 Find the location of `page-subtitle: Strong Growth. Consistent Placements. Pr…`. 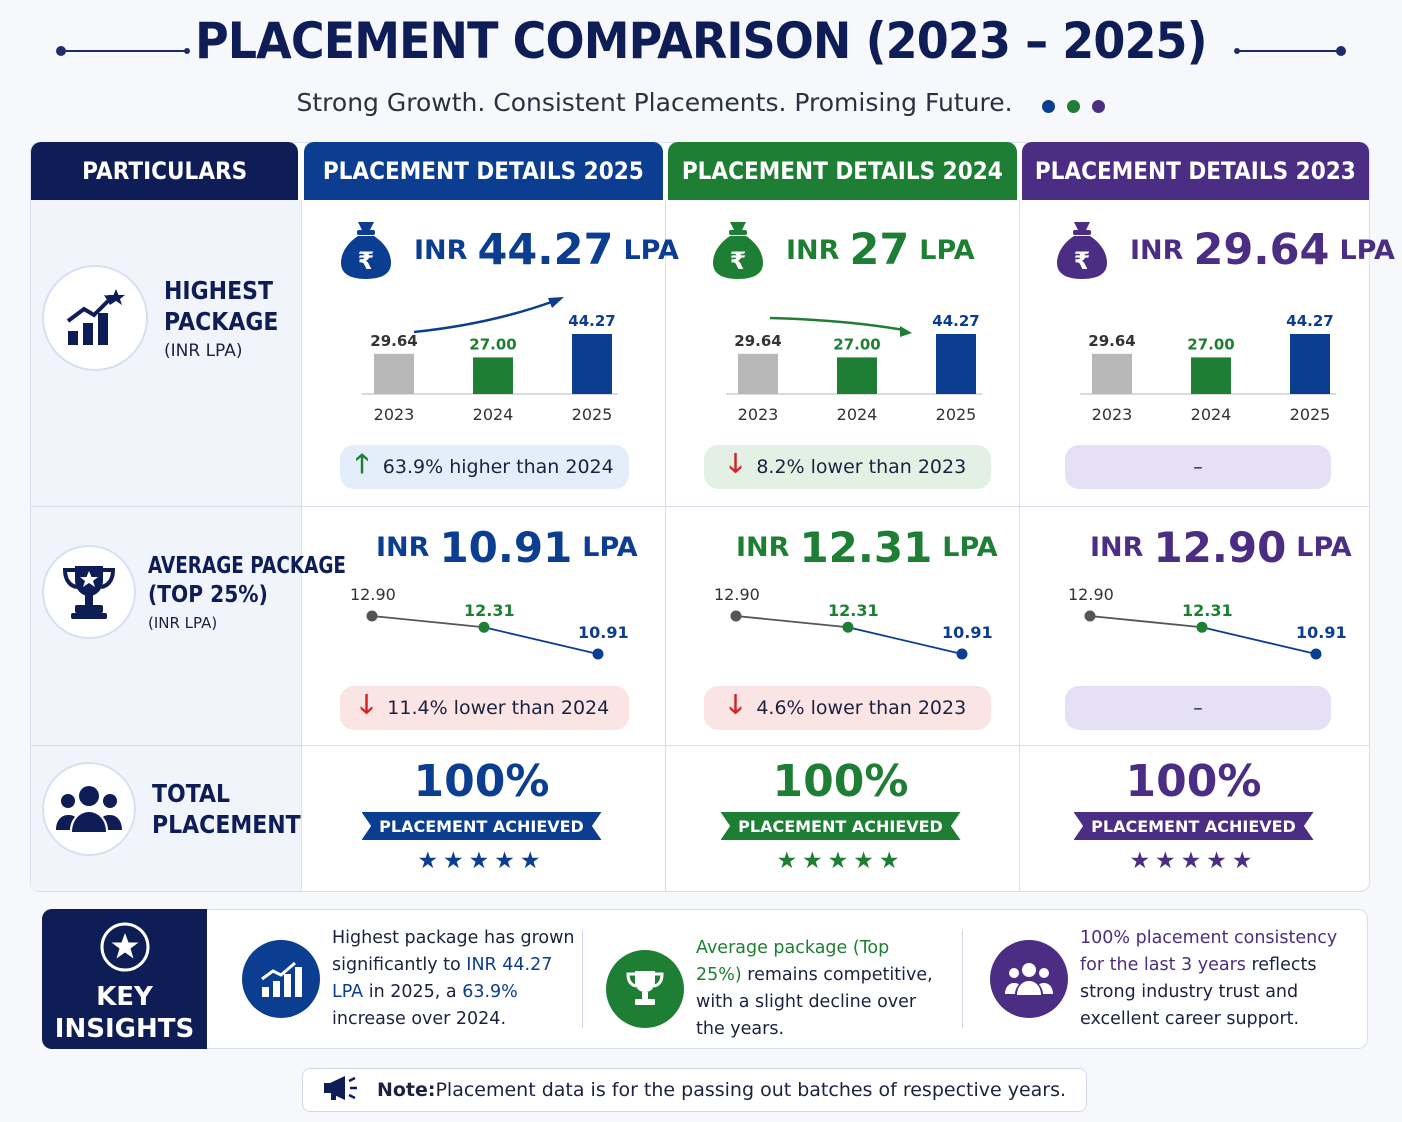

page-subtitle: Strong Growth. Consistent Placements. Pr… is located at coordinates (701, 103).